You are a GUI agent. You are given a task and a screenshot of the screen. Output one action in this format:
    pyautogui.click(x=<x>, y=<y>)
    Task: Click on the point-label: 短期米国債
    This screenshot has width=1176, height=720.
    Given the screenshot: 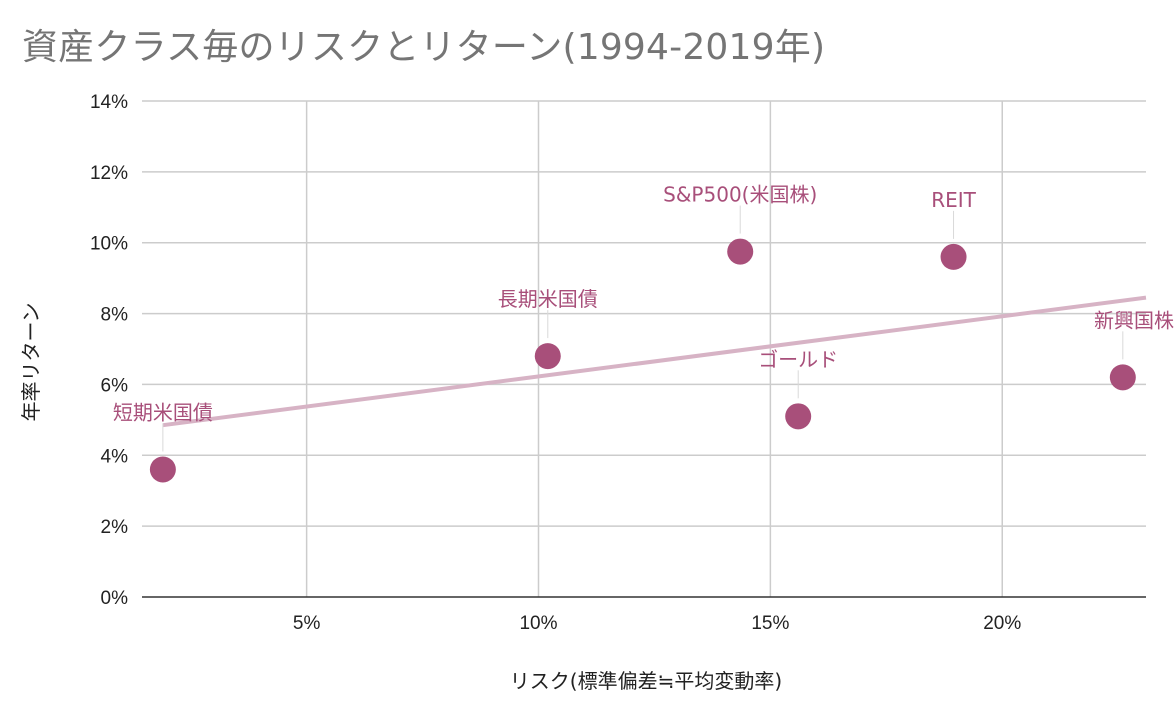 What is the action you would take?
    pyautogui.click(x=163, y=412)
    